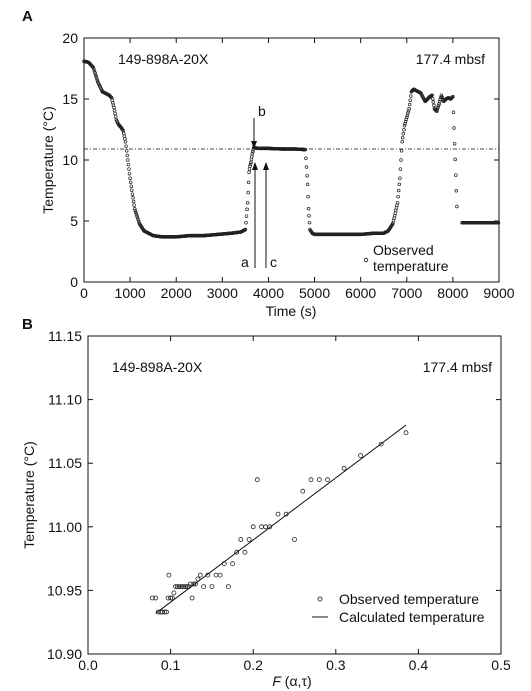 Image resolution: width=531 pixels, height=691 pixels. Describe the element at coordinates (273, 262) in the screenshot. I see `panel-a-mark-c: c` at that location.